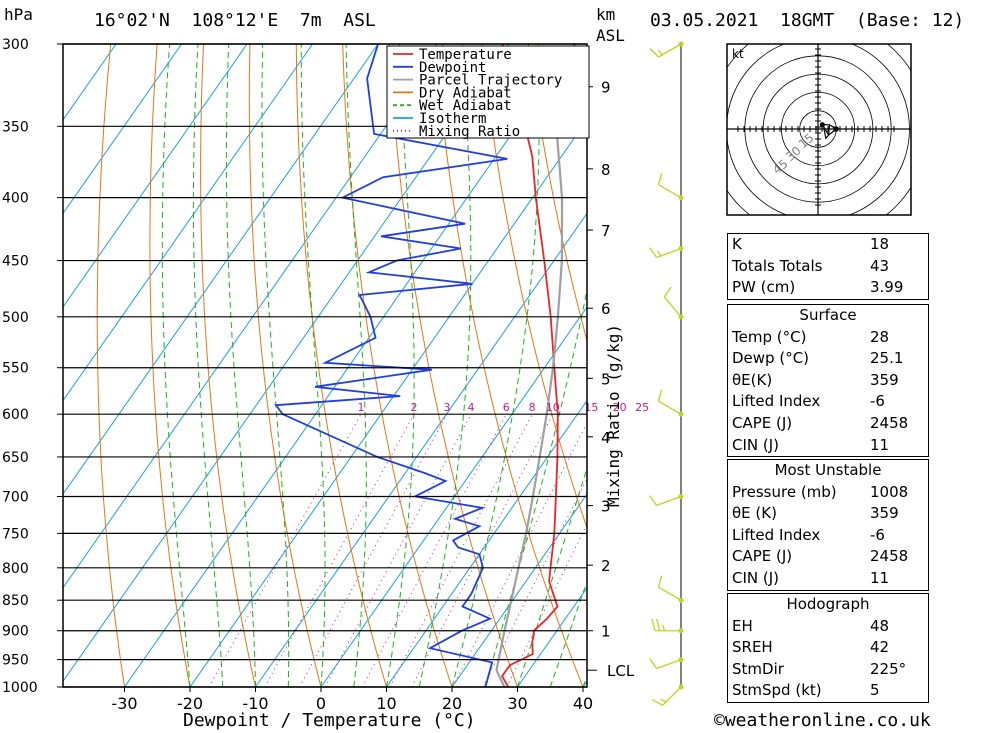 This screenshot has width=1000, height=733. What do you see at coordinates (530, 365) in the screenshot?
I see `temperature-series` at bounding box center [530, 365].